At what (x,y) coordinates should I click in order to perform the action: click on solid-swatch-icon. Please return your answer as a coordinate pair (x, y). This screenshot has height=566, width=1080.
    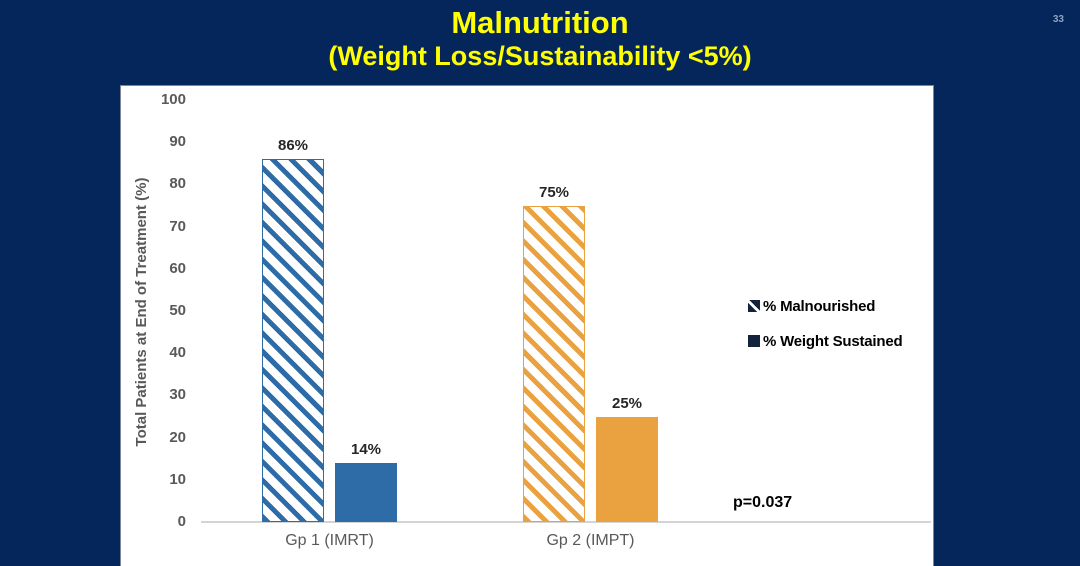
    Looking at the image, I should click on (754, 341).